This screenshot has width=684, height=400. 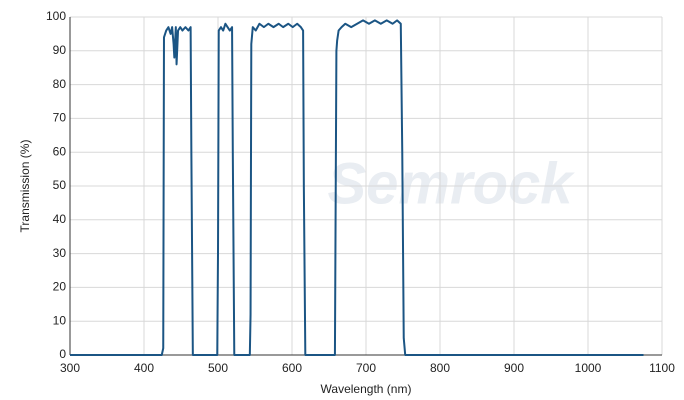 I want to click on x-tick-label: 1100, so click(x=662, y=368).